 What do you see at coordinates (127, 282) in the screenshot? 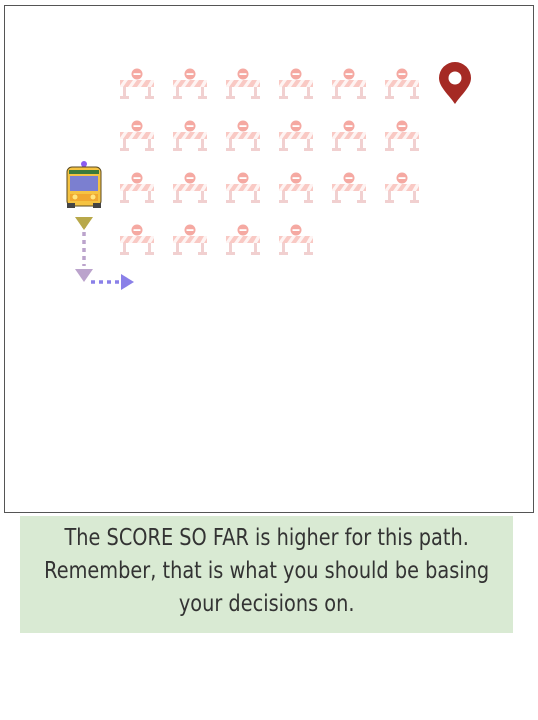
I see `arrow-right` at bounding box center [127, 282].